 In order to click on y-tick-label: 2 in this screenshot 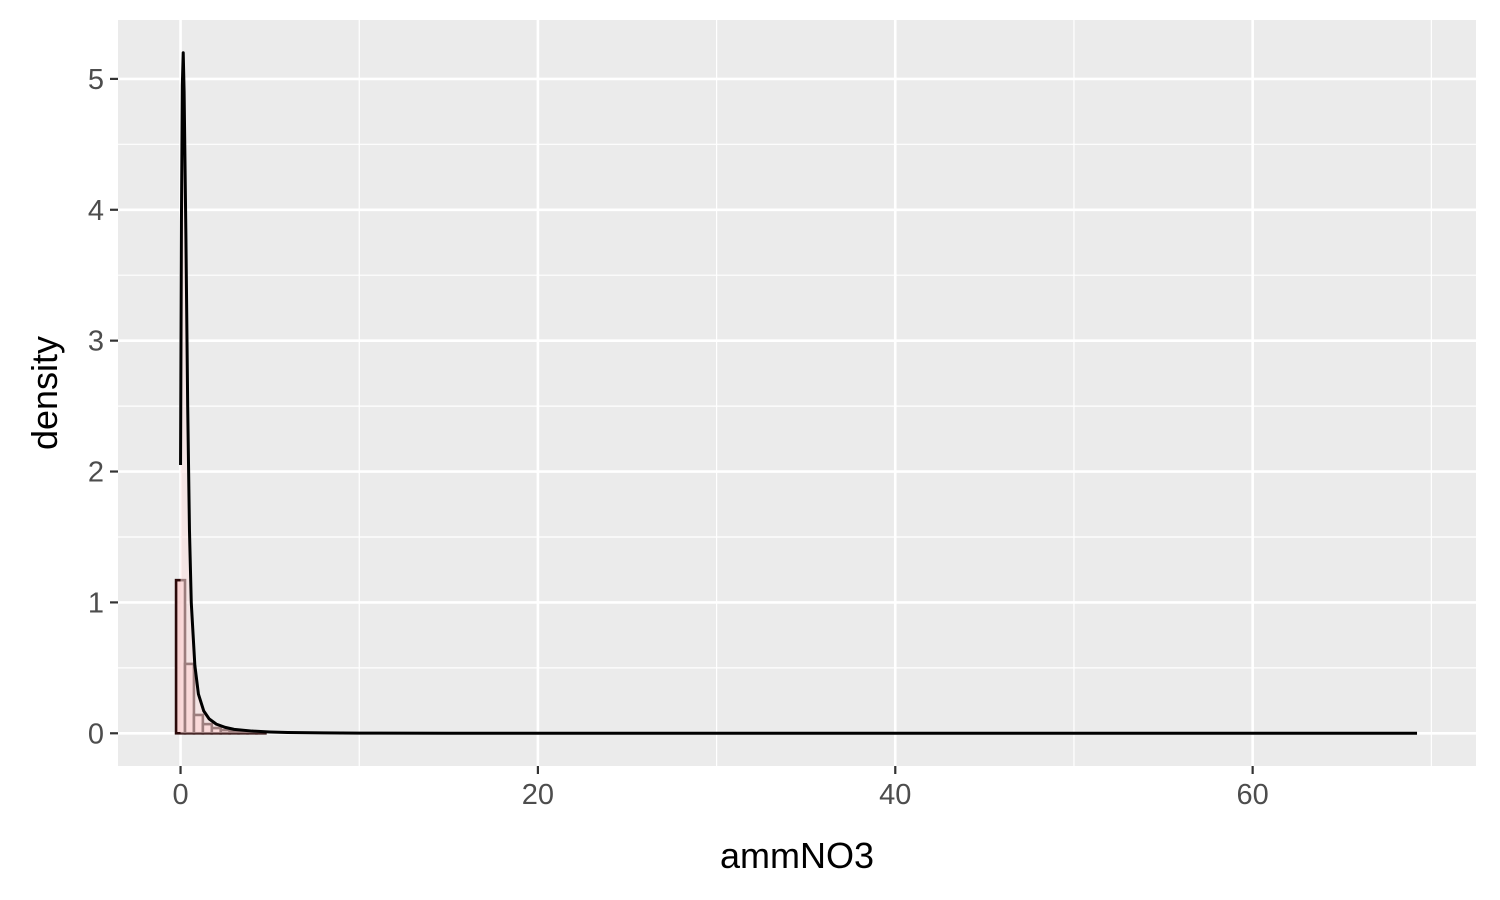, I will do `click(96, 473)`.